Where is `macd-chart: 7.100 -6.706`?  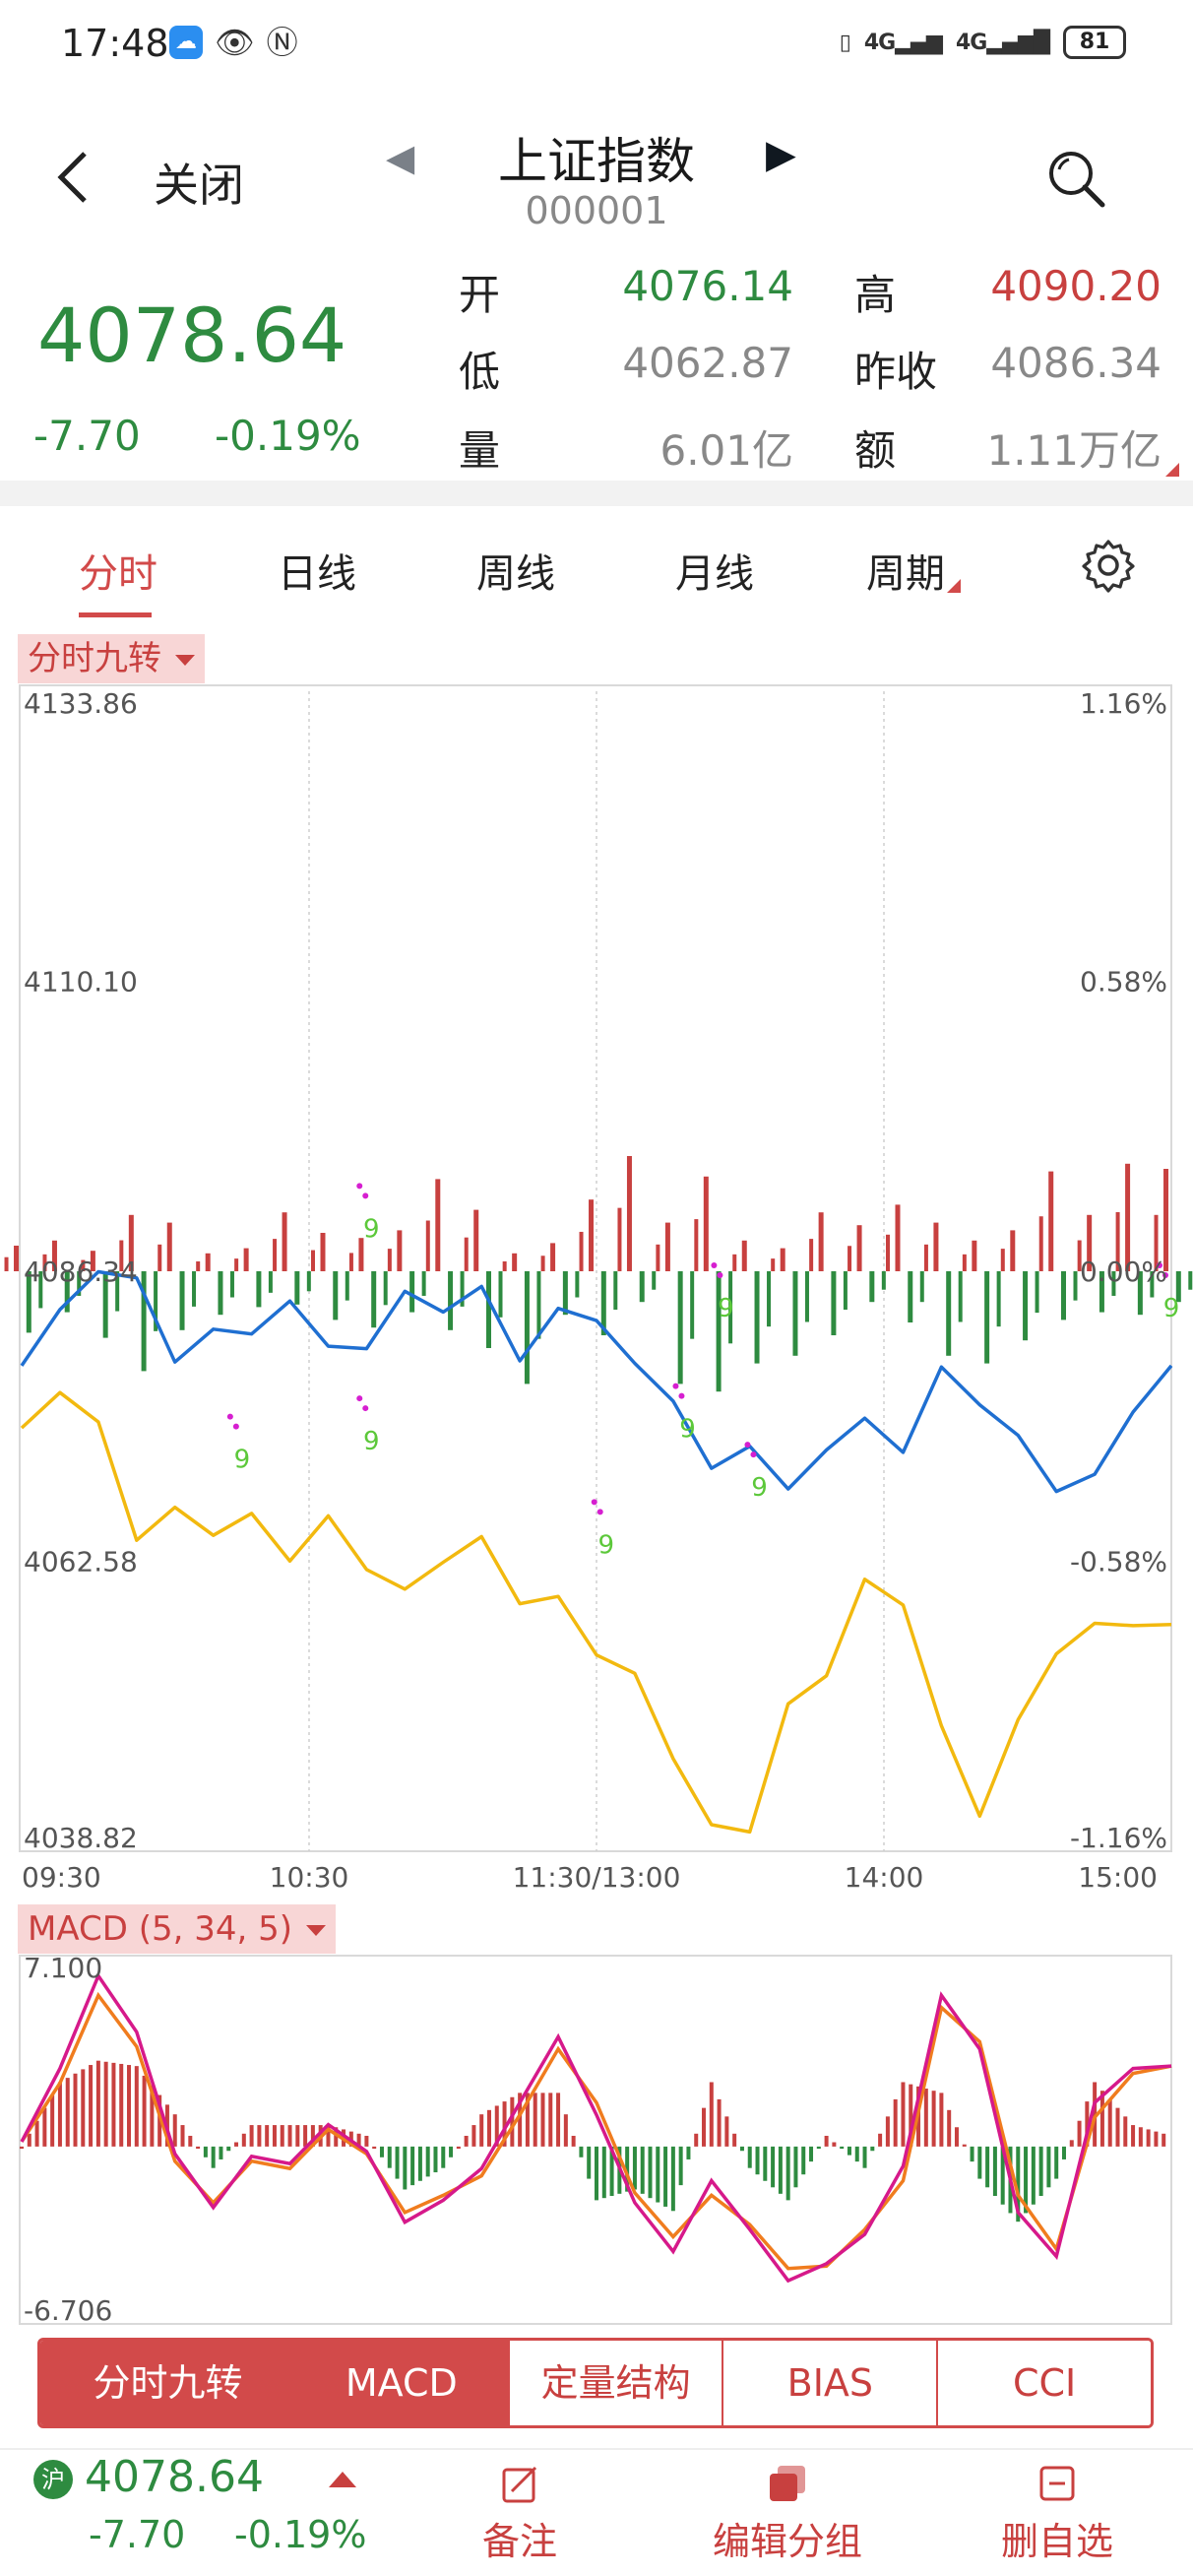
macd-chart: 7.100 -6.706 is located at coordinates (596, 2141).